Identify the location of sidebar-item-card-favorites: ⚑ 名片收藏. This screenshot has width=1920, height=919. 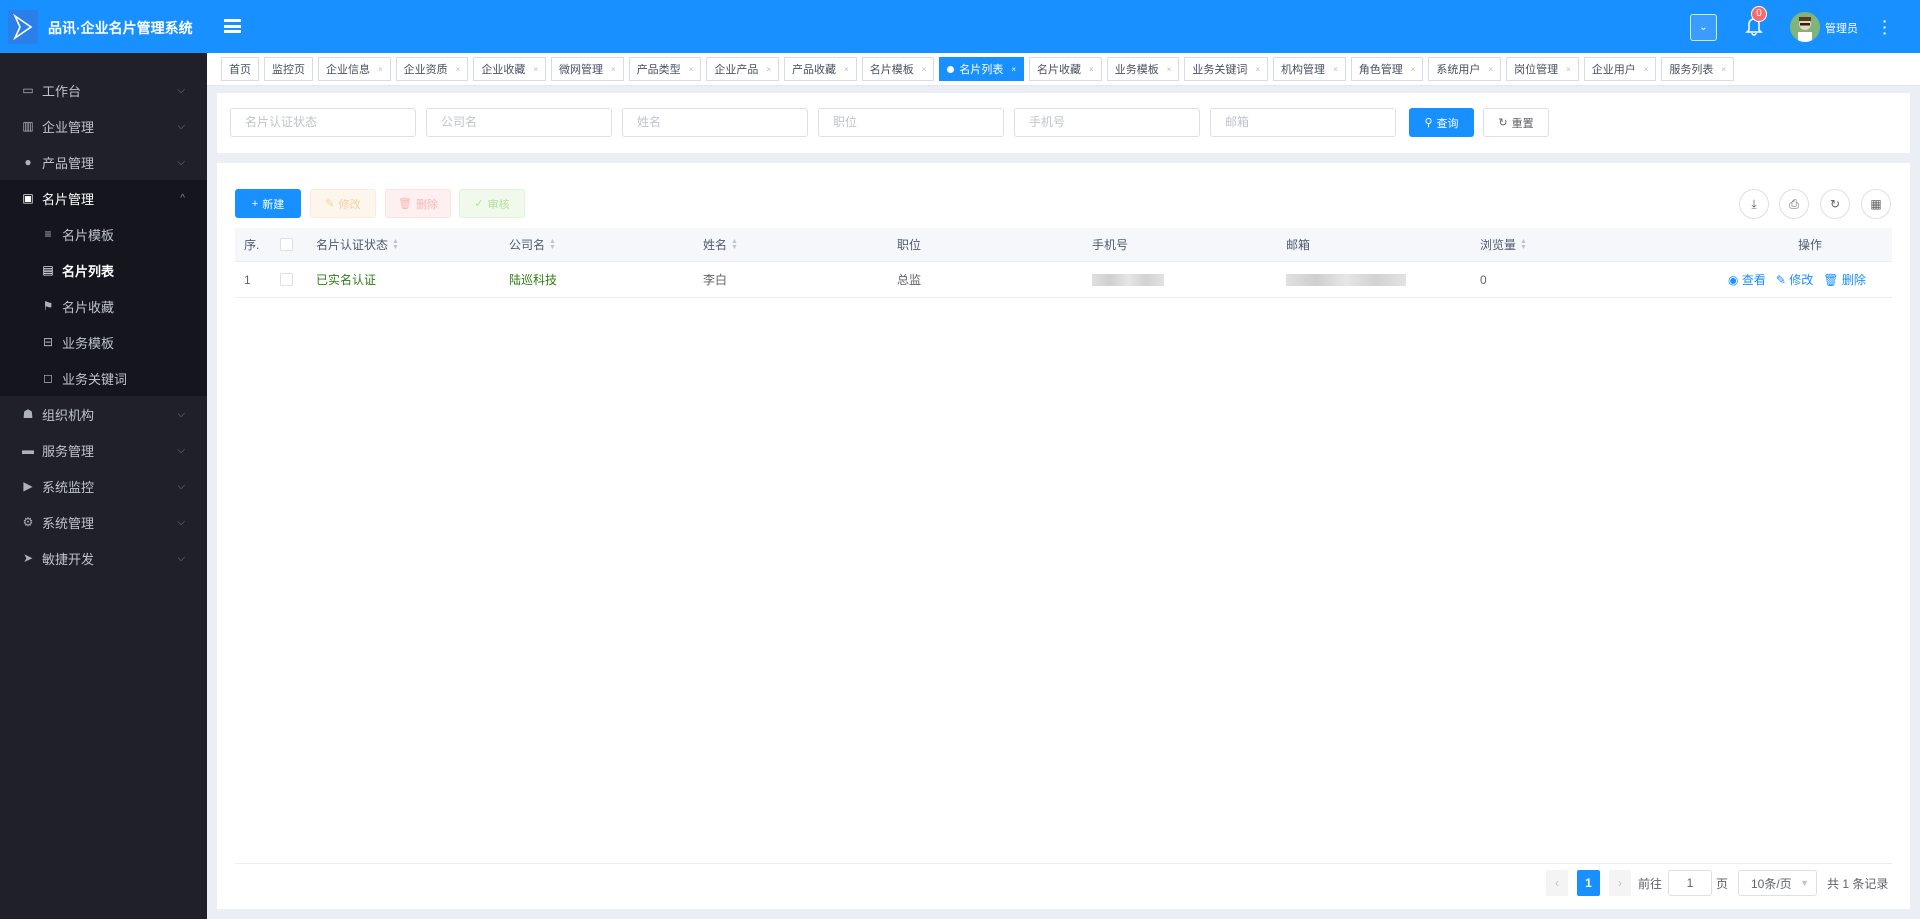
(103, 306).